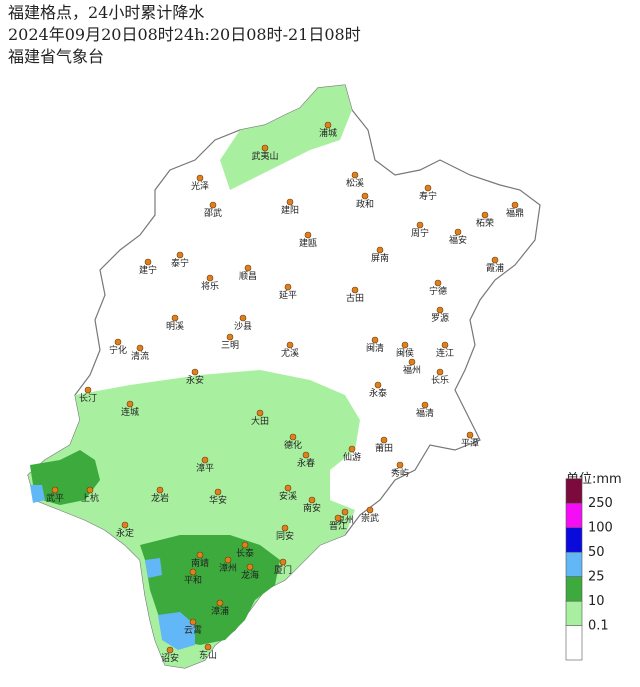 Image resolution: width=640 pixels, height=687 pixels. Describe the element at coordinates (355, 298) in the screenshot. I see `city-label: 古田` at that location.